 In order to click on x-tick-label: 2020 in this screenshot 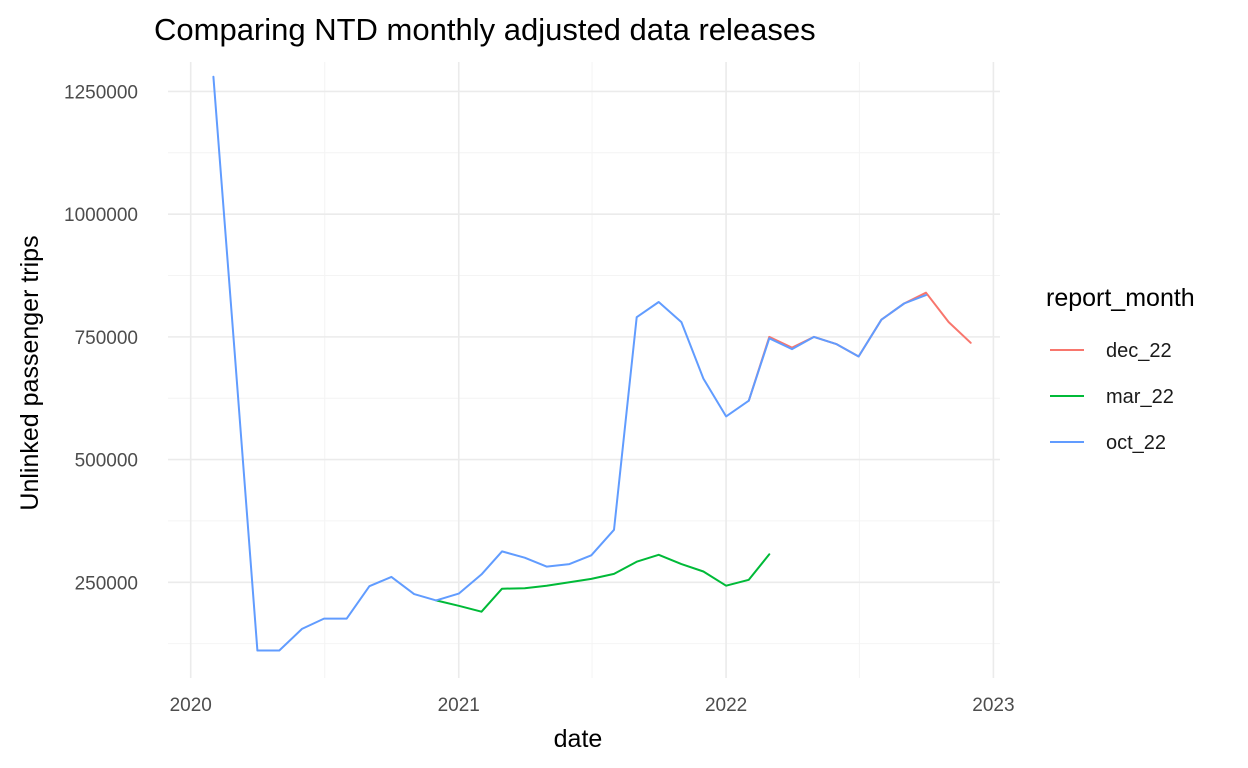, I will do `click(191, 705)`.